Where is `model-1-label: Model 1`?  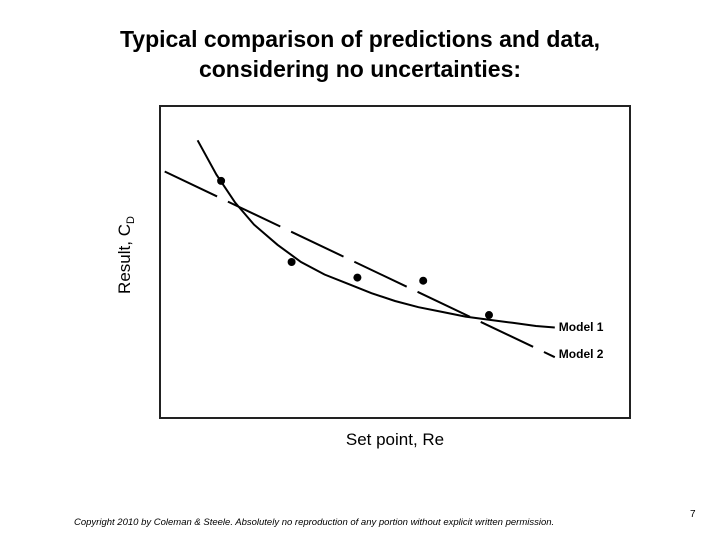 model-1-label: Model 1 is located at coordinates (581, 326).